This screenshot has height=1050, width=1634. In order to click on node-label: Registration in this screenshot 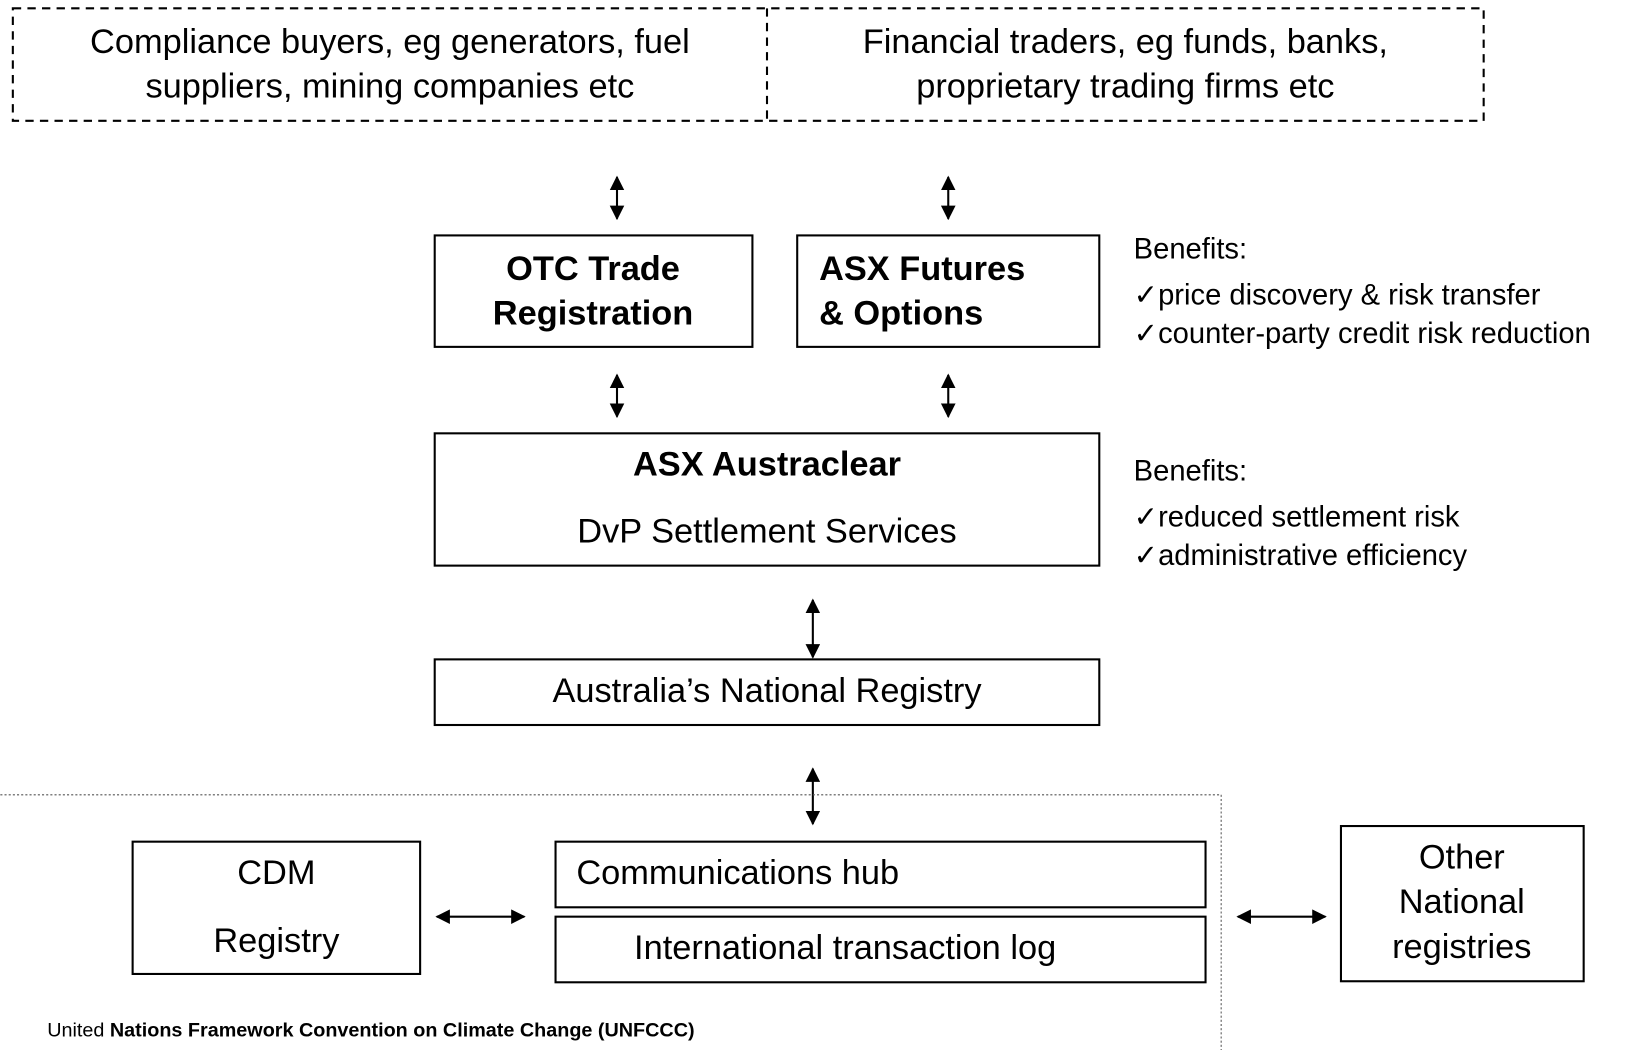, I will do `click(593, 314)`.